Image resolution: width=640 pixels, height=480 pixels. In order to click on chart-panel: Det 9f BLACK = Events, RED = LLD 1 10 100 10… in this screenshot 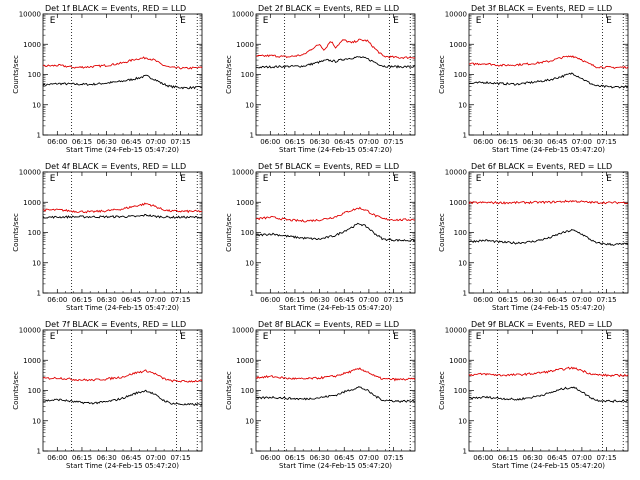, I will do `click(533, 395)`.